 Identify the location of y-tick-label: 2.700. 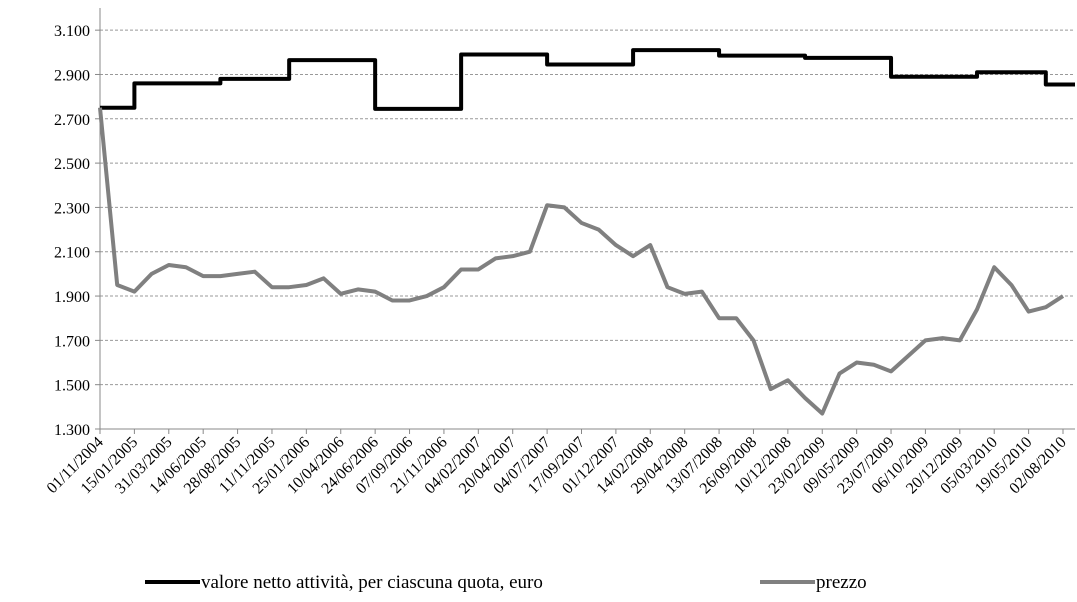
(72, 120).